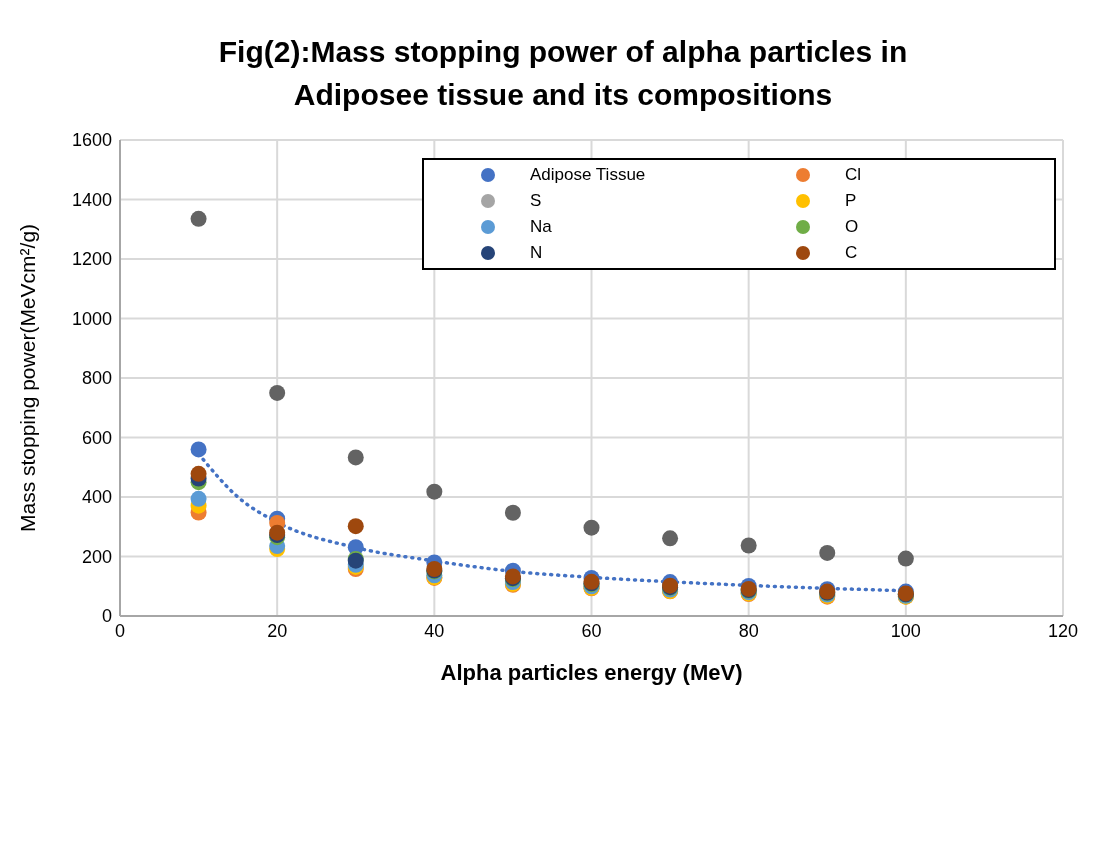 This screenshot has width=1105, height=843. What do you see at coordinates (106, 616) in the screenshot?
I see `y-tick-label: 0` at bounding box center [106, 616].